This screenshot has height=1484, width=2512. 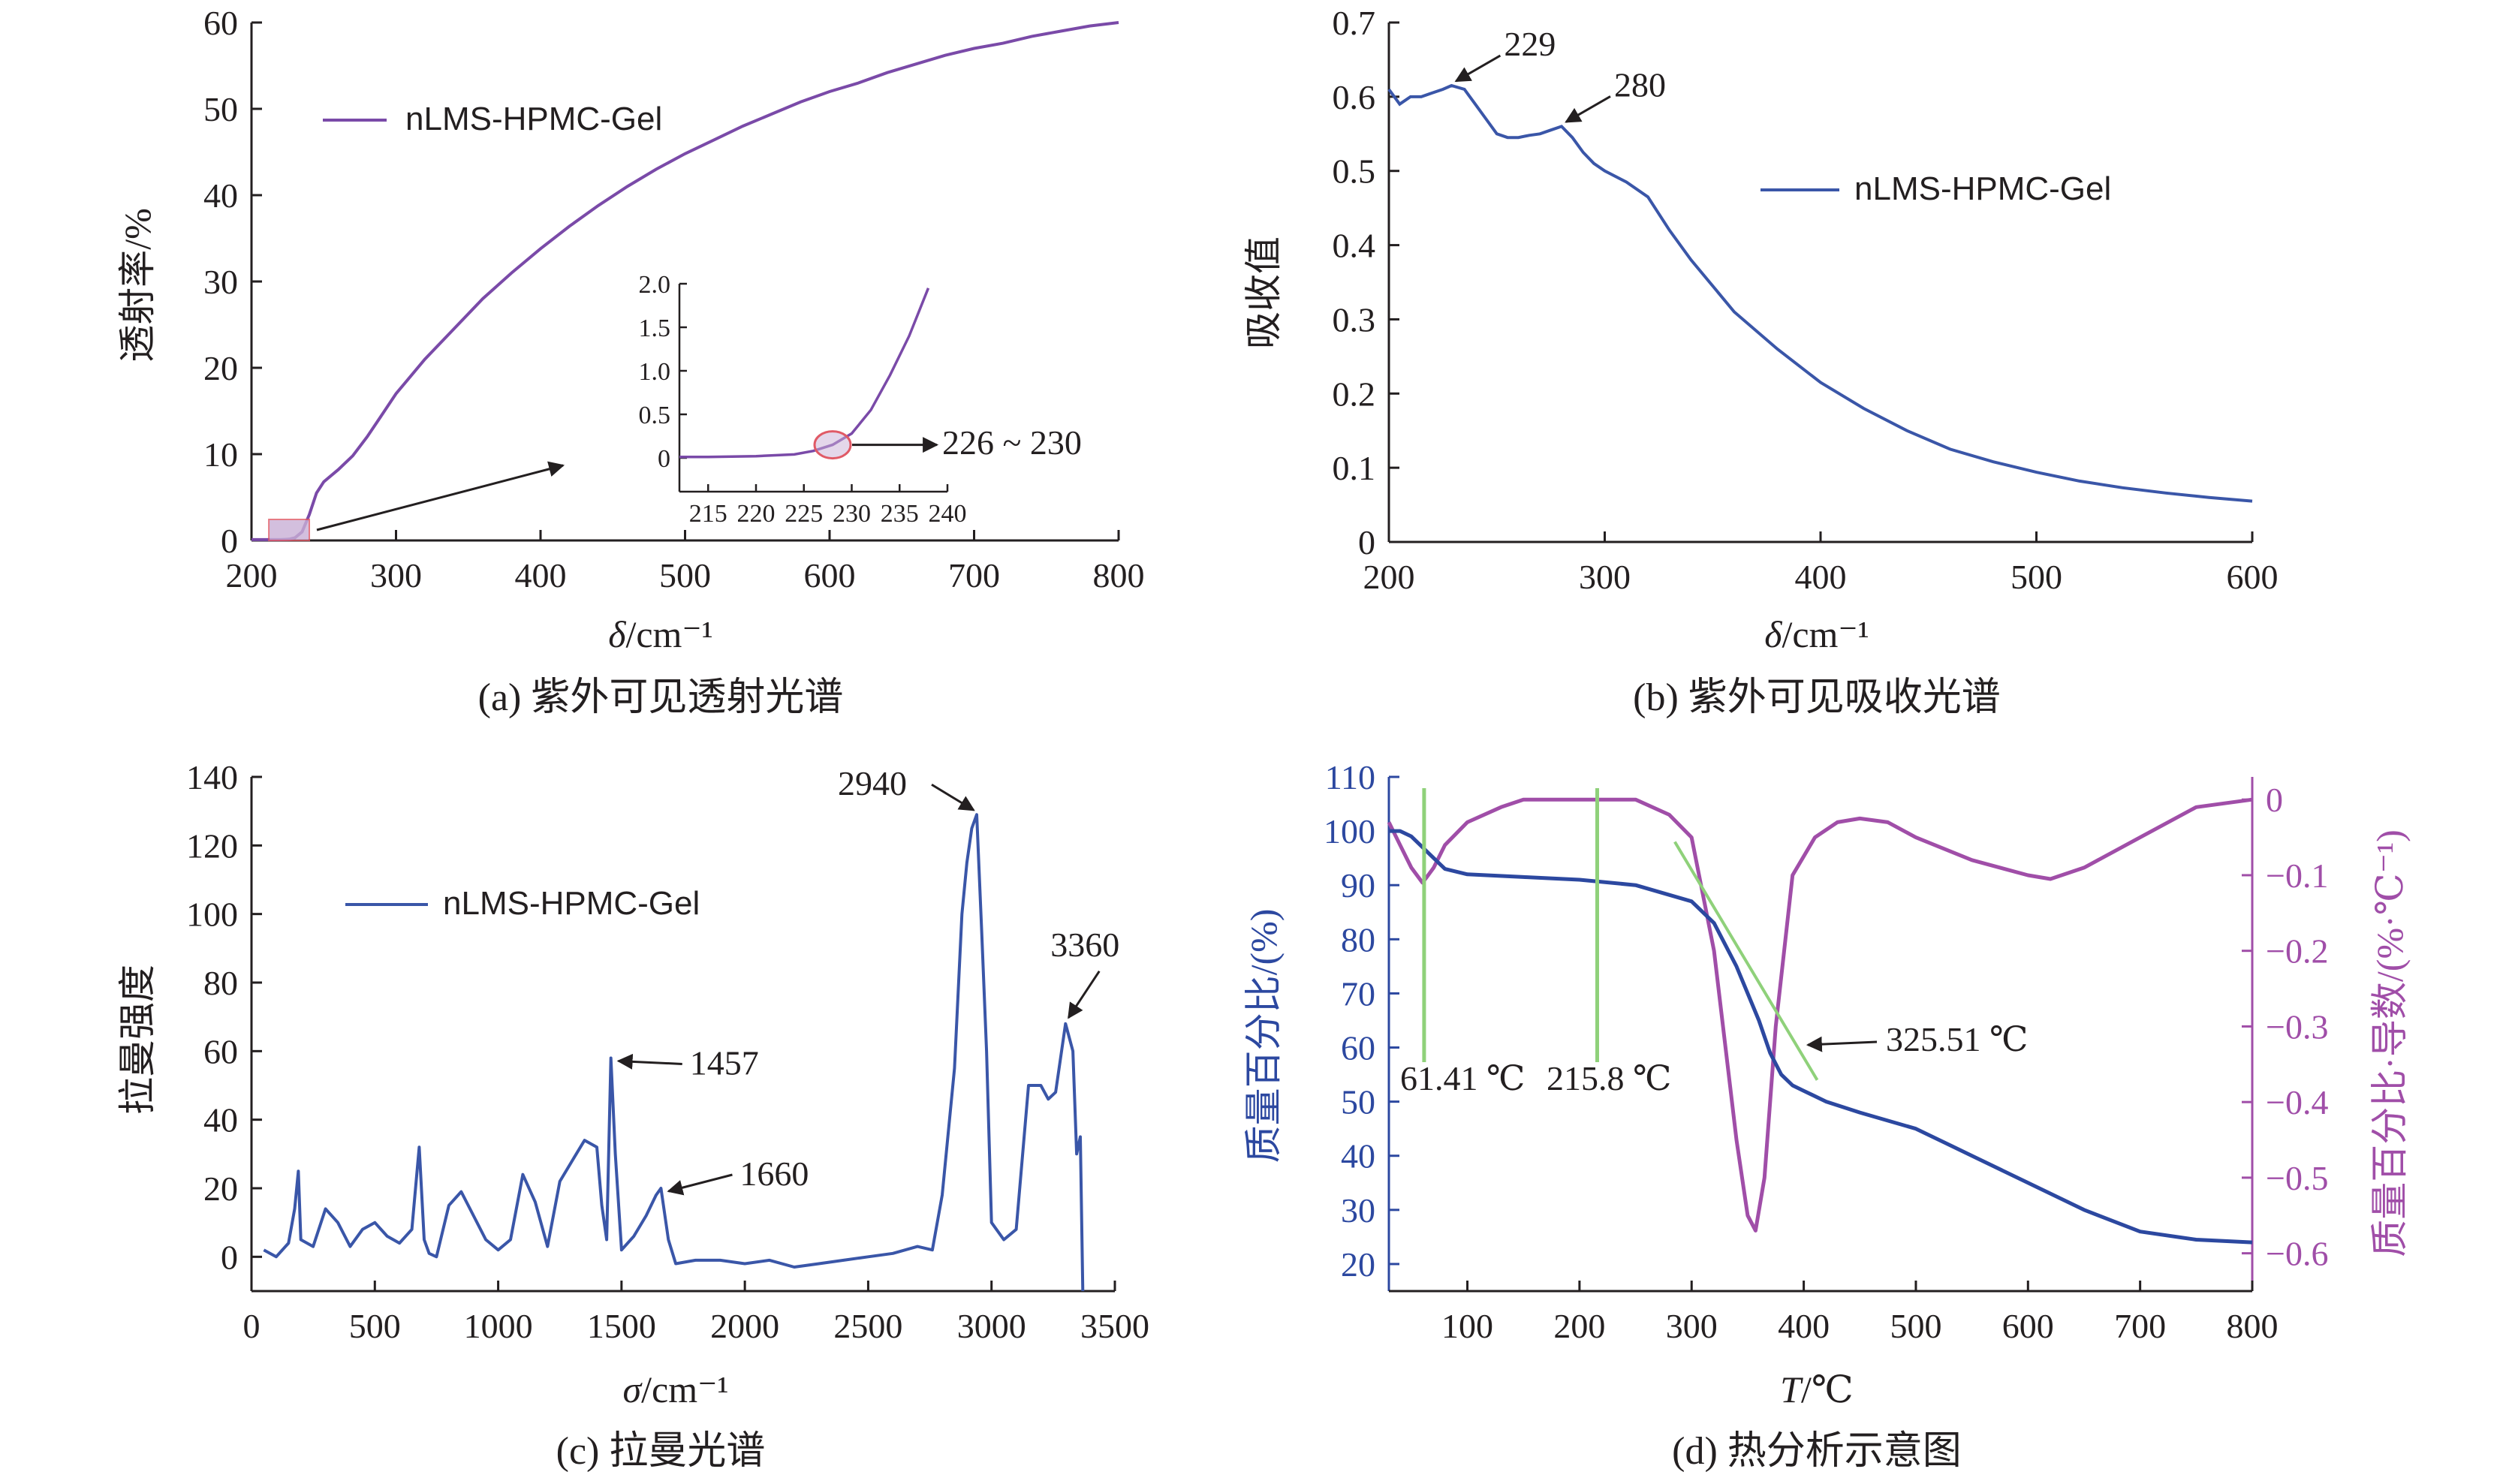 I want to click on panel-a-ytick-label: 60, so click(x=220, y=23).